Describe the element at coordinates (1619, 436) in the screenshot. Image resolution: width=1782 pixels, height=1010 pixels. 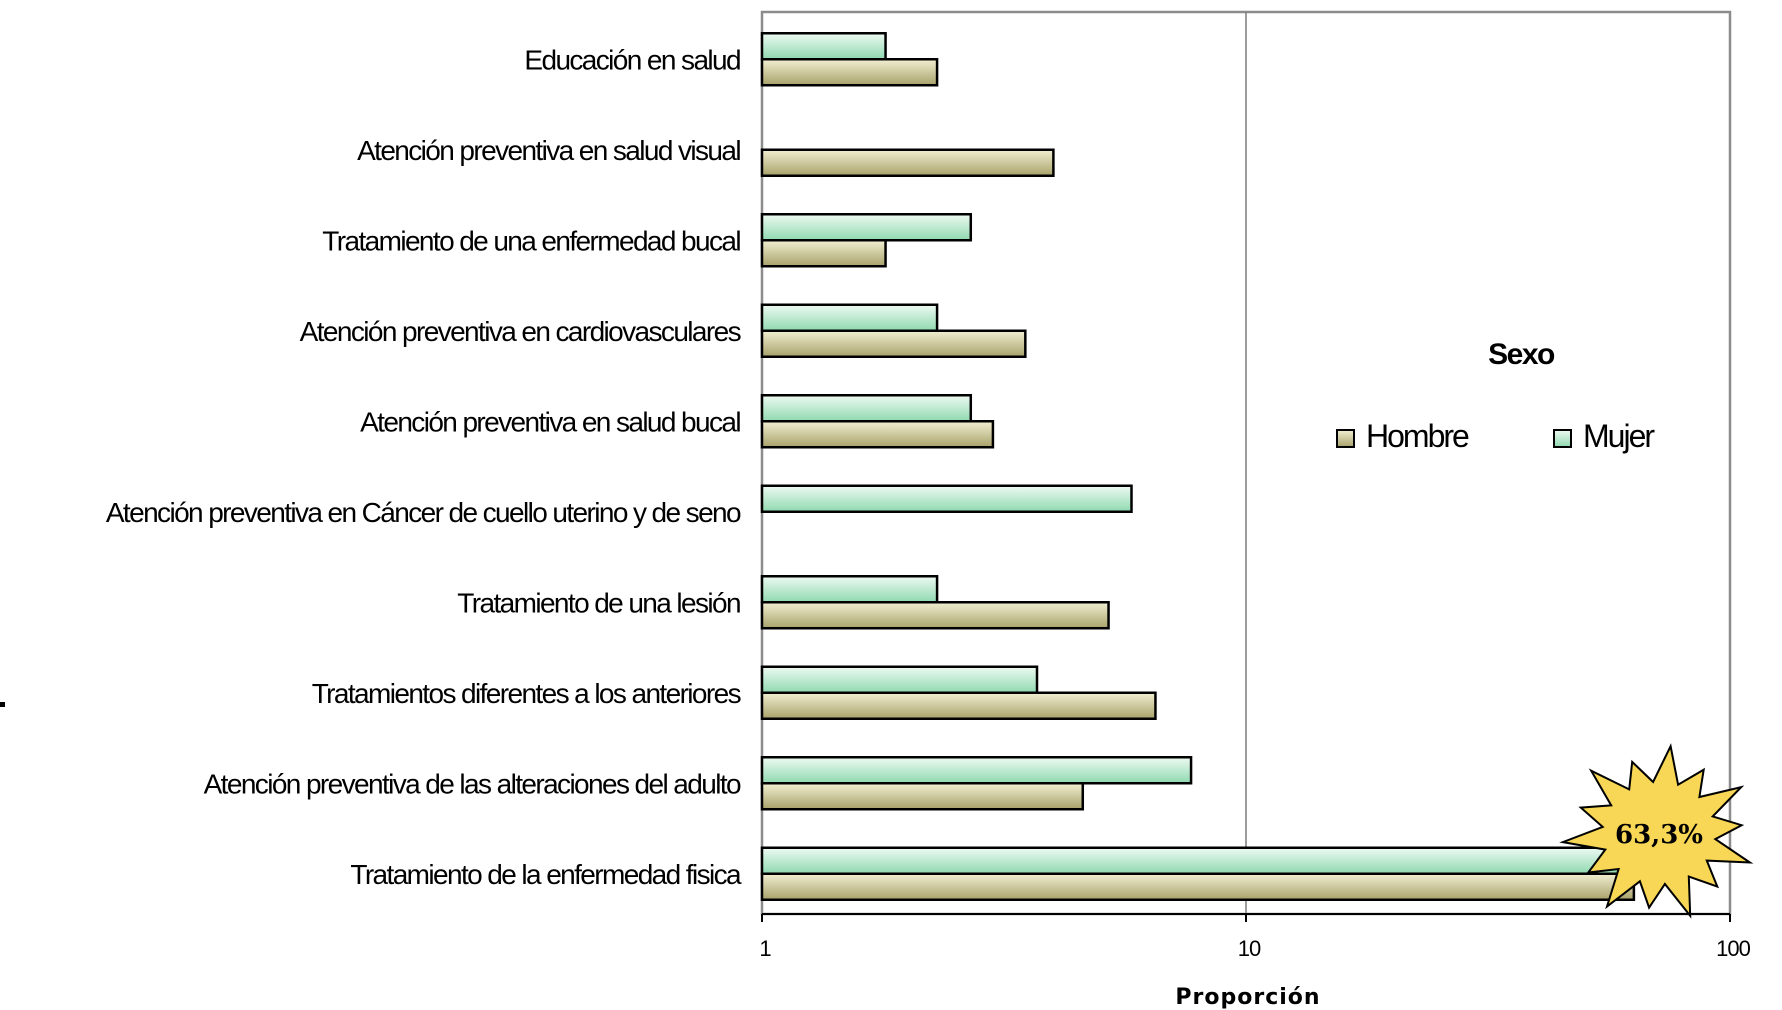
I see `legend-label-mujer: Mujer` at that location.